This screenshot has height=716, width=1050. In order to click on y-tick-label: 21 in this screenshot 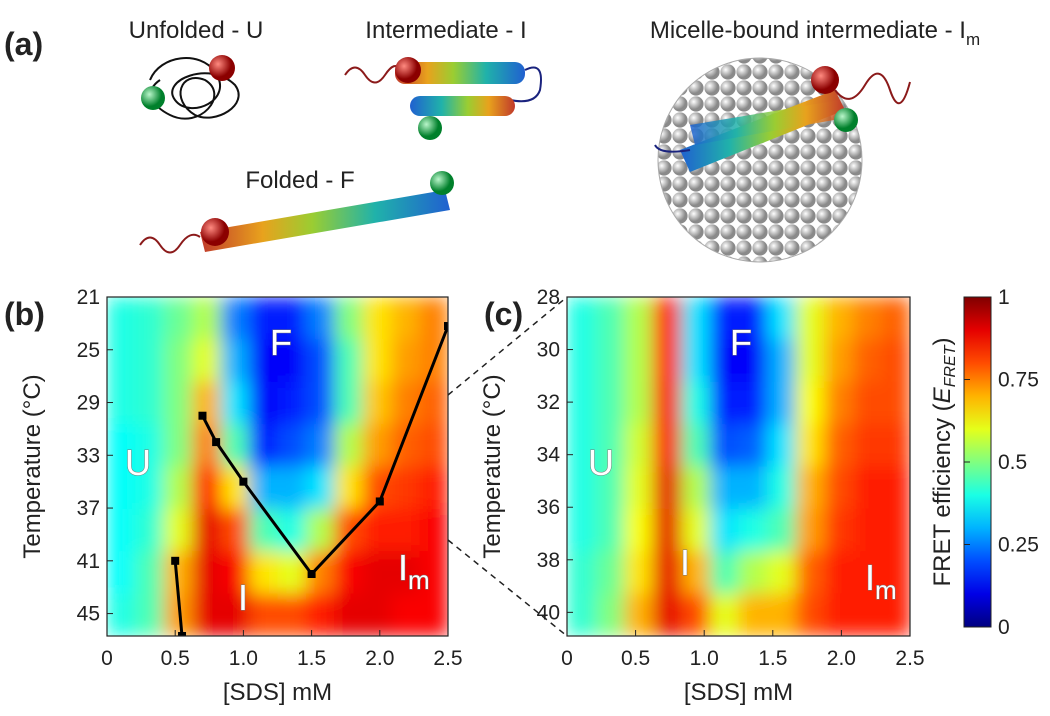, I will do `click(88, 297)`.